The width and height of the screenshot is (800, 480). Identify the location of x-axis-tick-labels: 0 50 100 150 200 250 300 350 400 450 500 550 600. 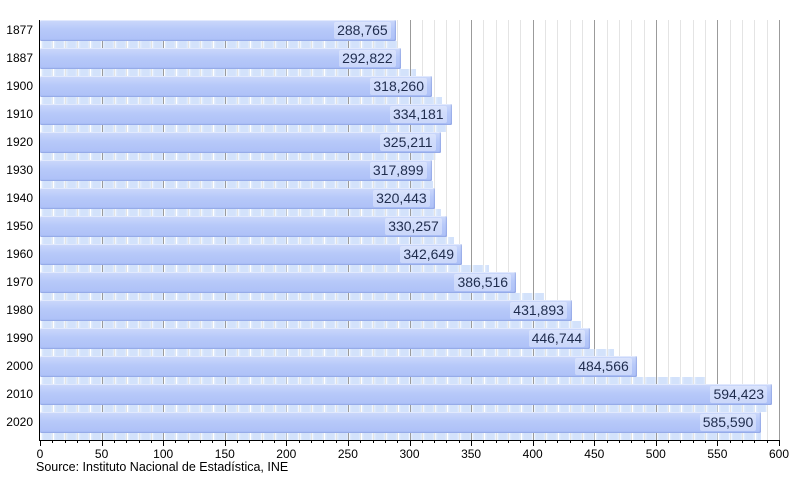
(400, 454).